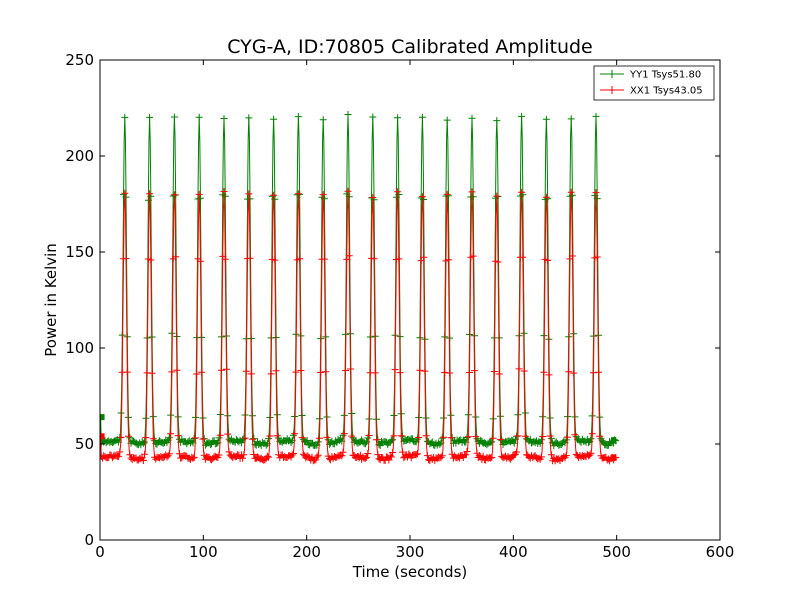 The image size is (800, 600). I want to click on x-tick-label: 100, so click(203, 552).